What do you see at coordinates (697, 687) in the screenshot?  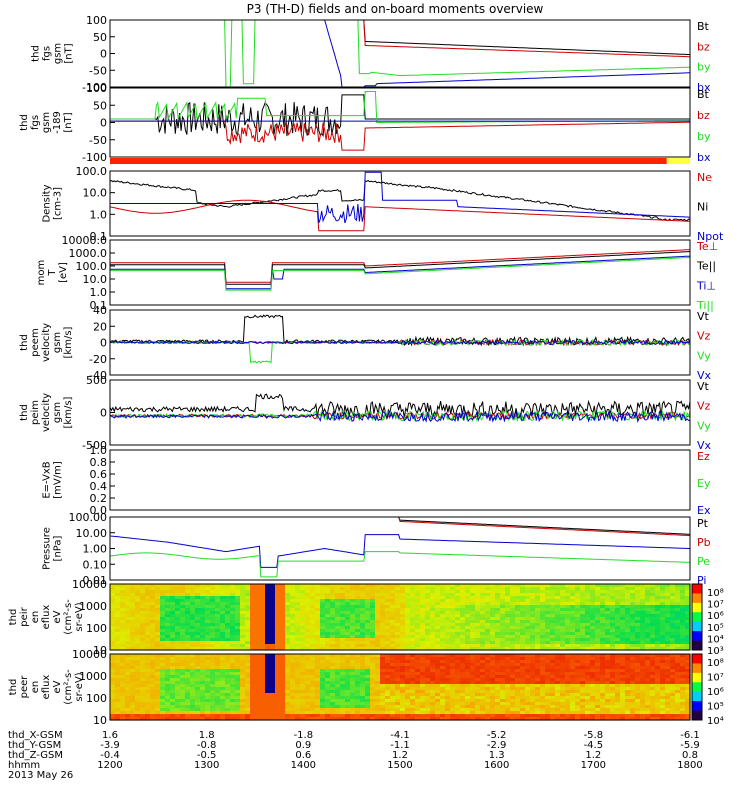 I see `colorbar-segment` at bounding box center [697, 687].